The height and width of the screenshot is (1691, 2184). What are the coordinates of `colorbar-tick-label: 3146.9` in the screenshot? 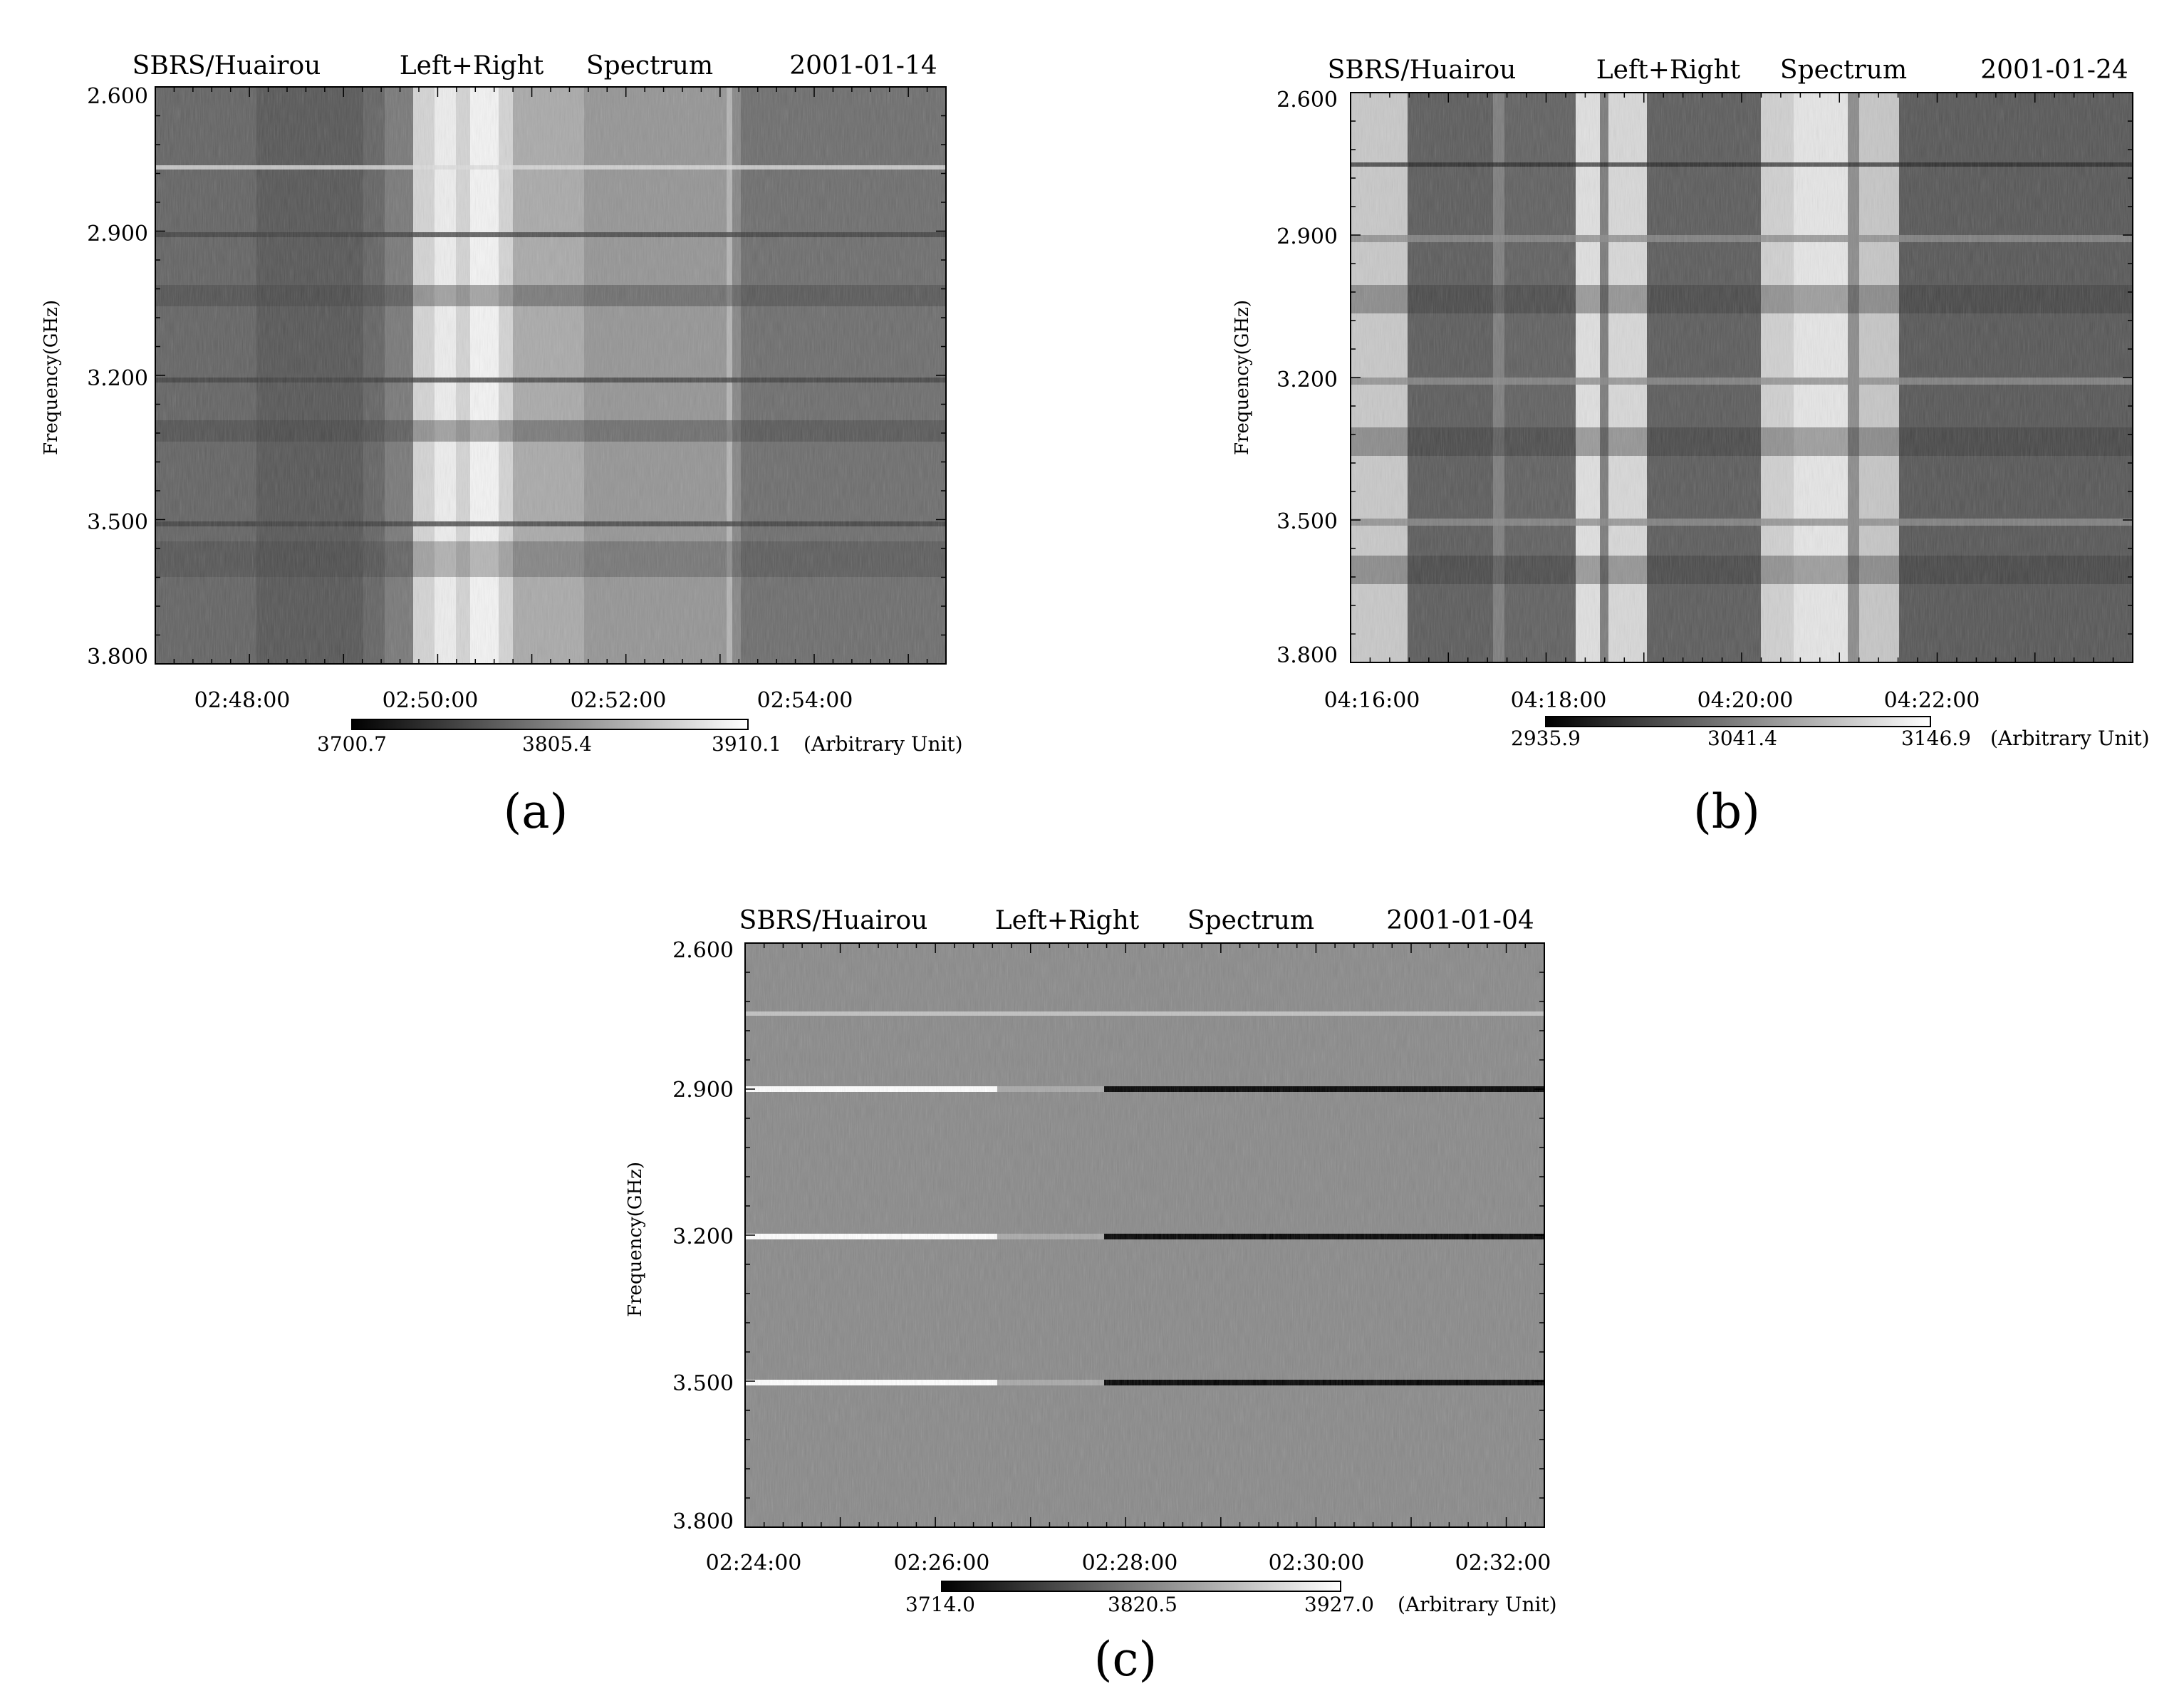 It's located at (1936, 738).